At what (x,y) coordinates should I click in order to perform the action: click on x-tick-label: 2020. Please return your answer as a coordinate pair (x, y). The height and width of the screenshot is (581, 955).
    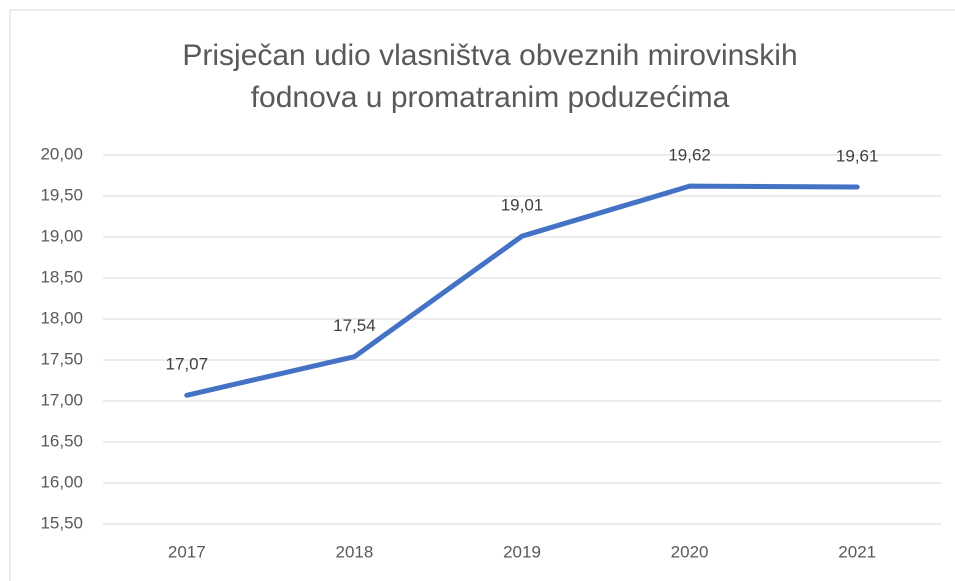
    Looking at the image, I should click on (690, 551).